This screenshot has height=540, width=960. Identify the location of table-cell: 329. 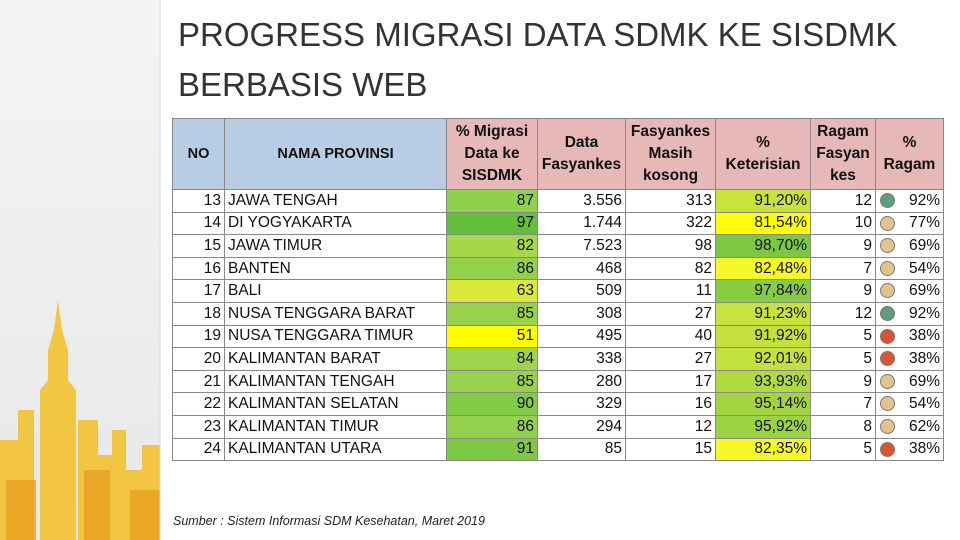
(581, 404).